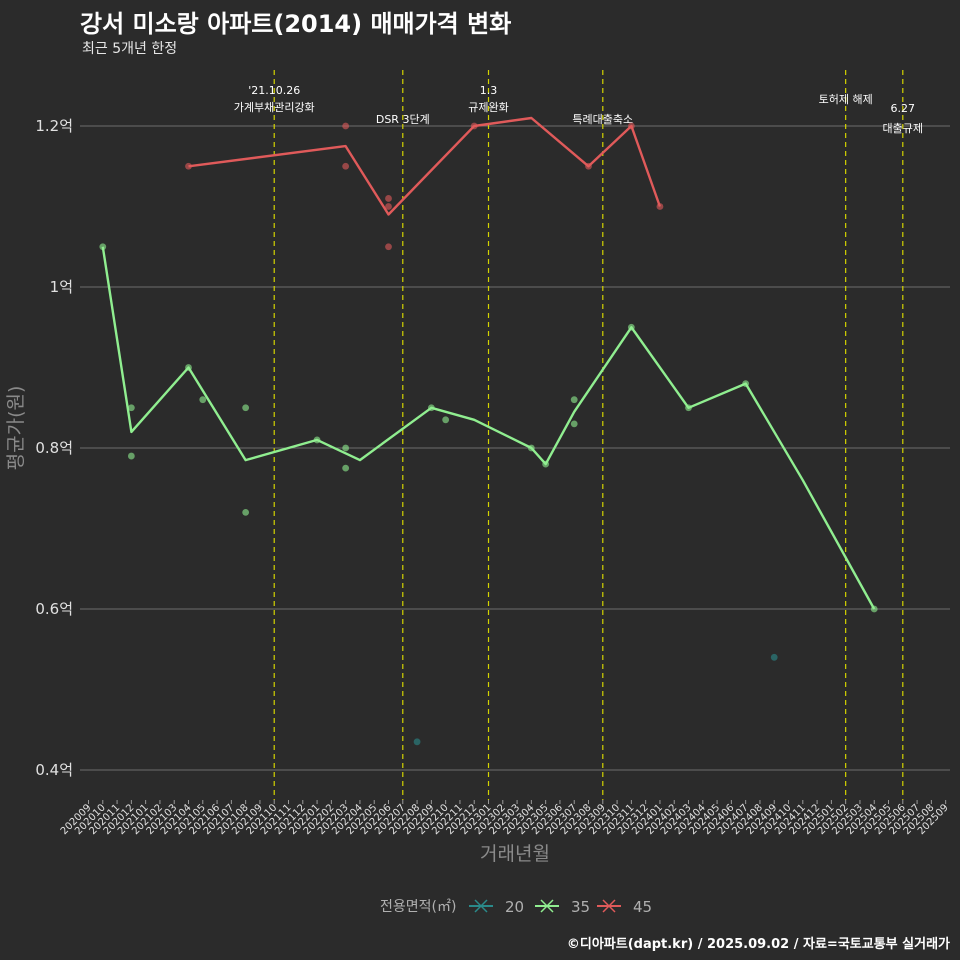  I want to click on event-label: 1.3, so click(489, 90).